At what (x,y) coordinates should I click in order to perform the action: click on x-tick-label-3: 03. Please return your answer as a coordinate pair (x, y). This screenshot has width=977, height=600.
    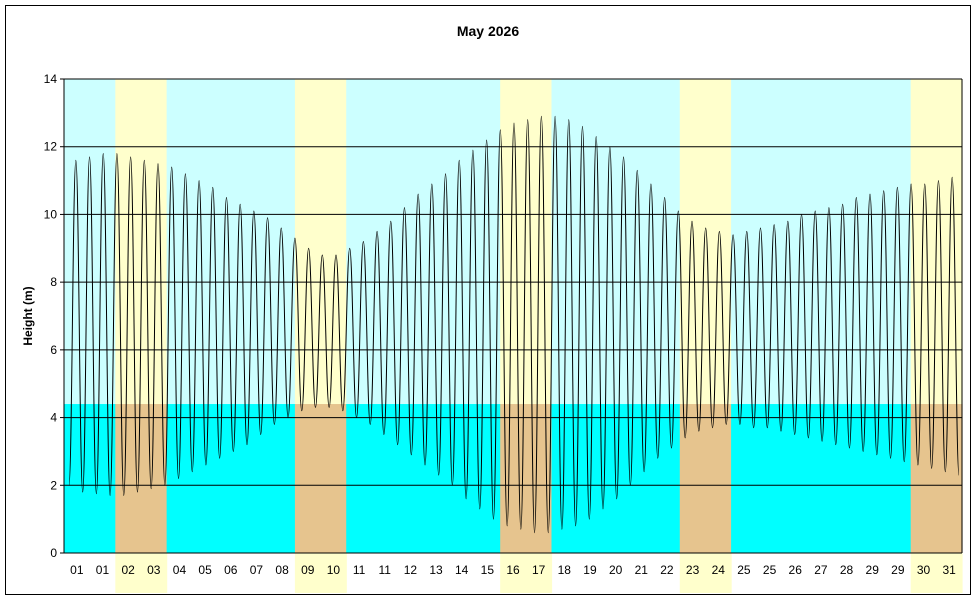
    Looking at the image, I should click on (154, 570).